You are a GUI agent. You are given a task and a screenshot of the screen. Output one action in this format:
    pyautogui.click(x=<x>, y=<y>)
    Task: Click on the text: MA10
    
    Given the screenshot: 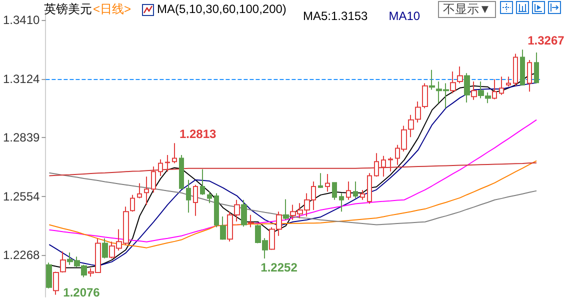 What is the action you would take?
    pyautogui.click(x=404, y=16)
    